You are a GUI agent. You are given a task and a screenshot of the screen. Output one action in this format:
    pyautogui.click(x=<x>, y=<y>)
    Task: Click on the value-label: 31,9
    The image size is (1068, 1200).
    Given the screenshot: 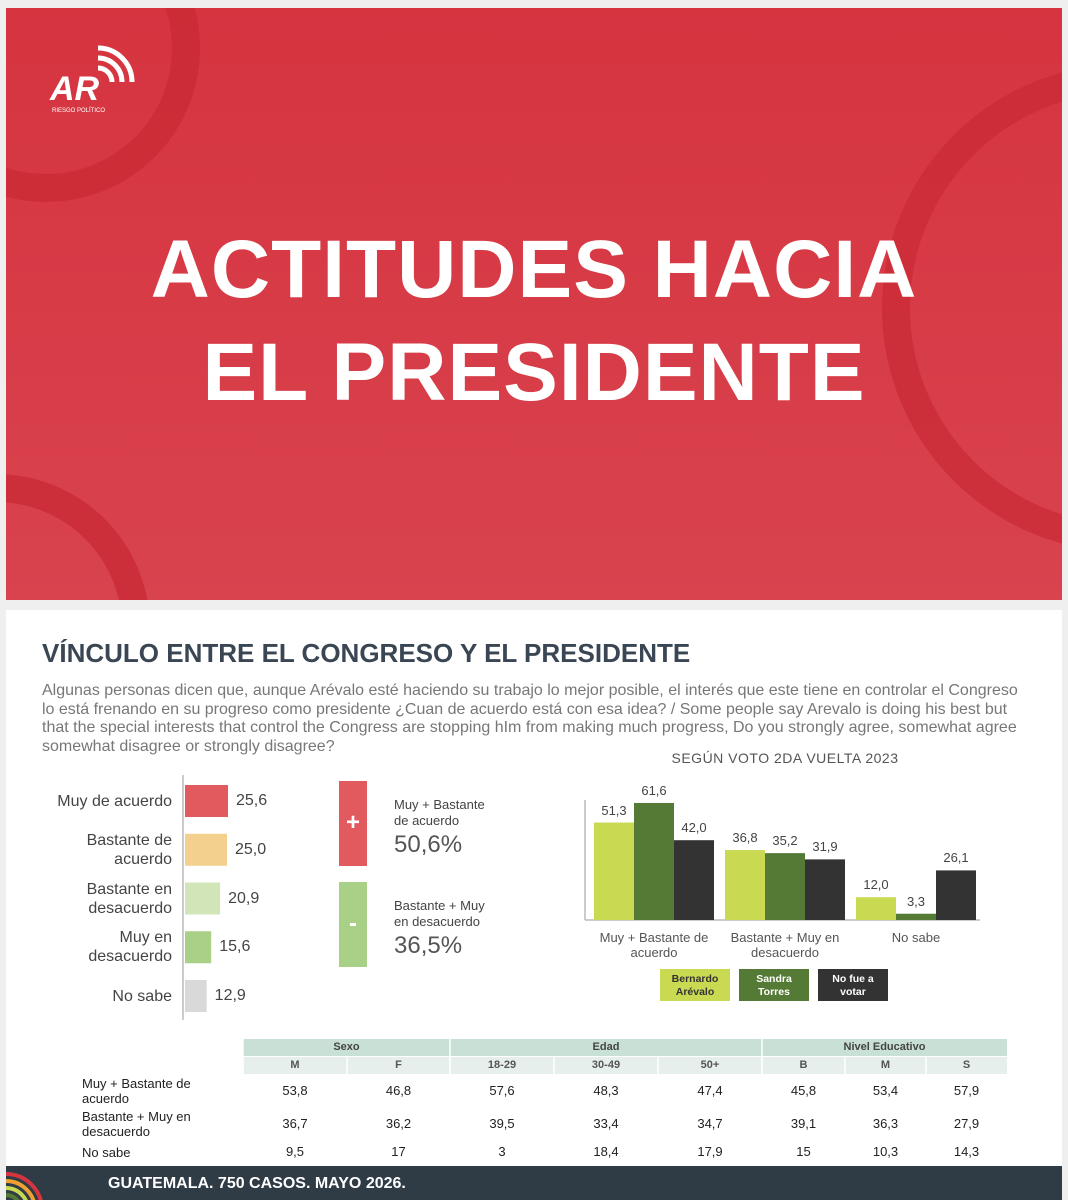 What is the action you would take?
    pyautogui.click(x=825, y=847)
    